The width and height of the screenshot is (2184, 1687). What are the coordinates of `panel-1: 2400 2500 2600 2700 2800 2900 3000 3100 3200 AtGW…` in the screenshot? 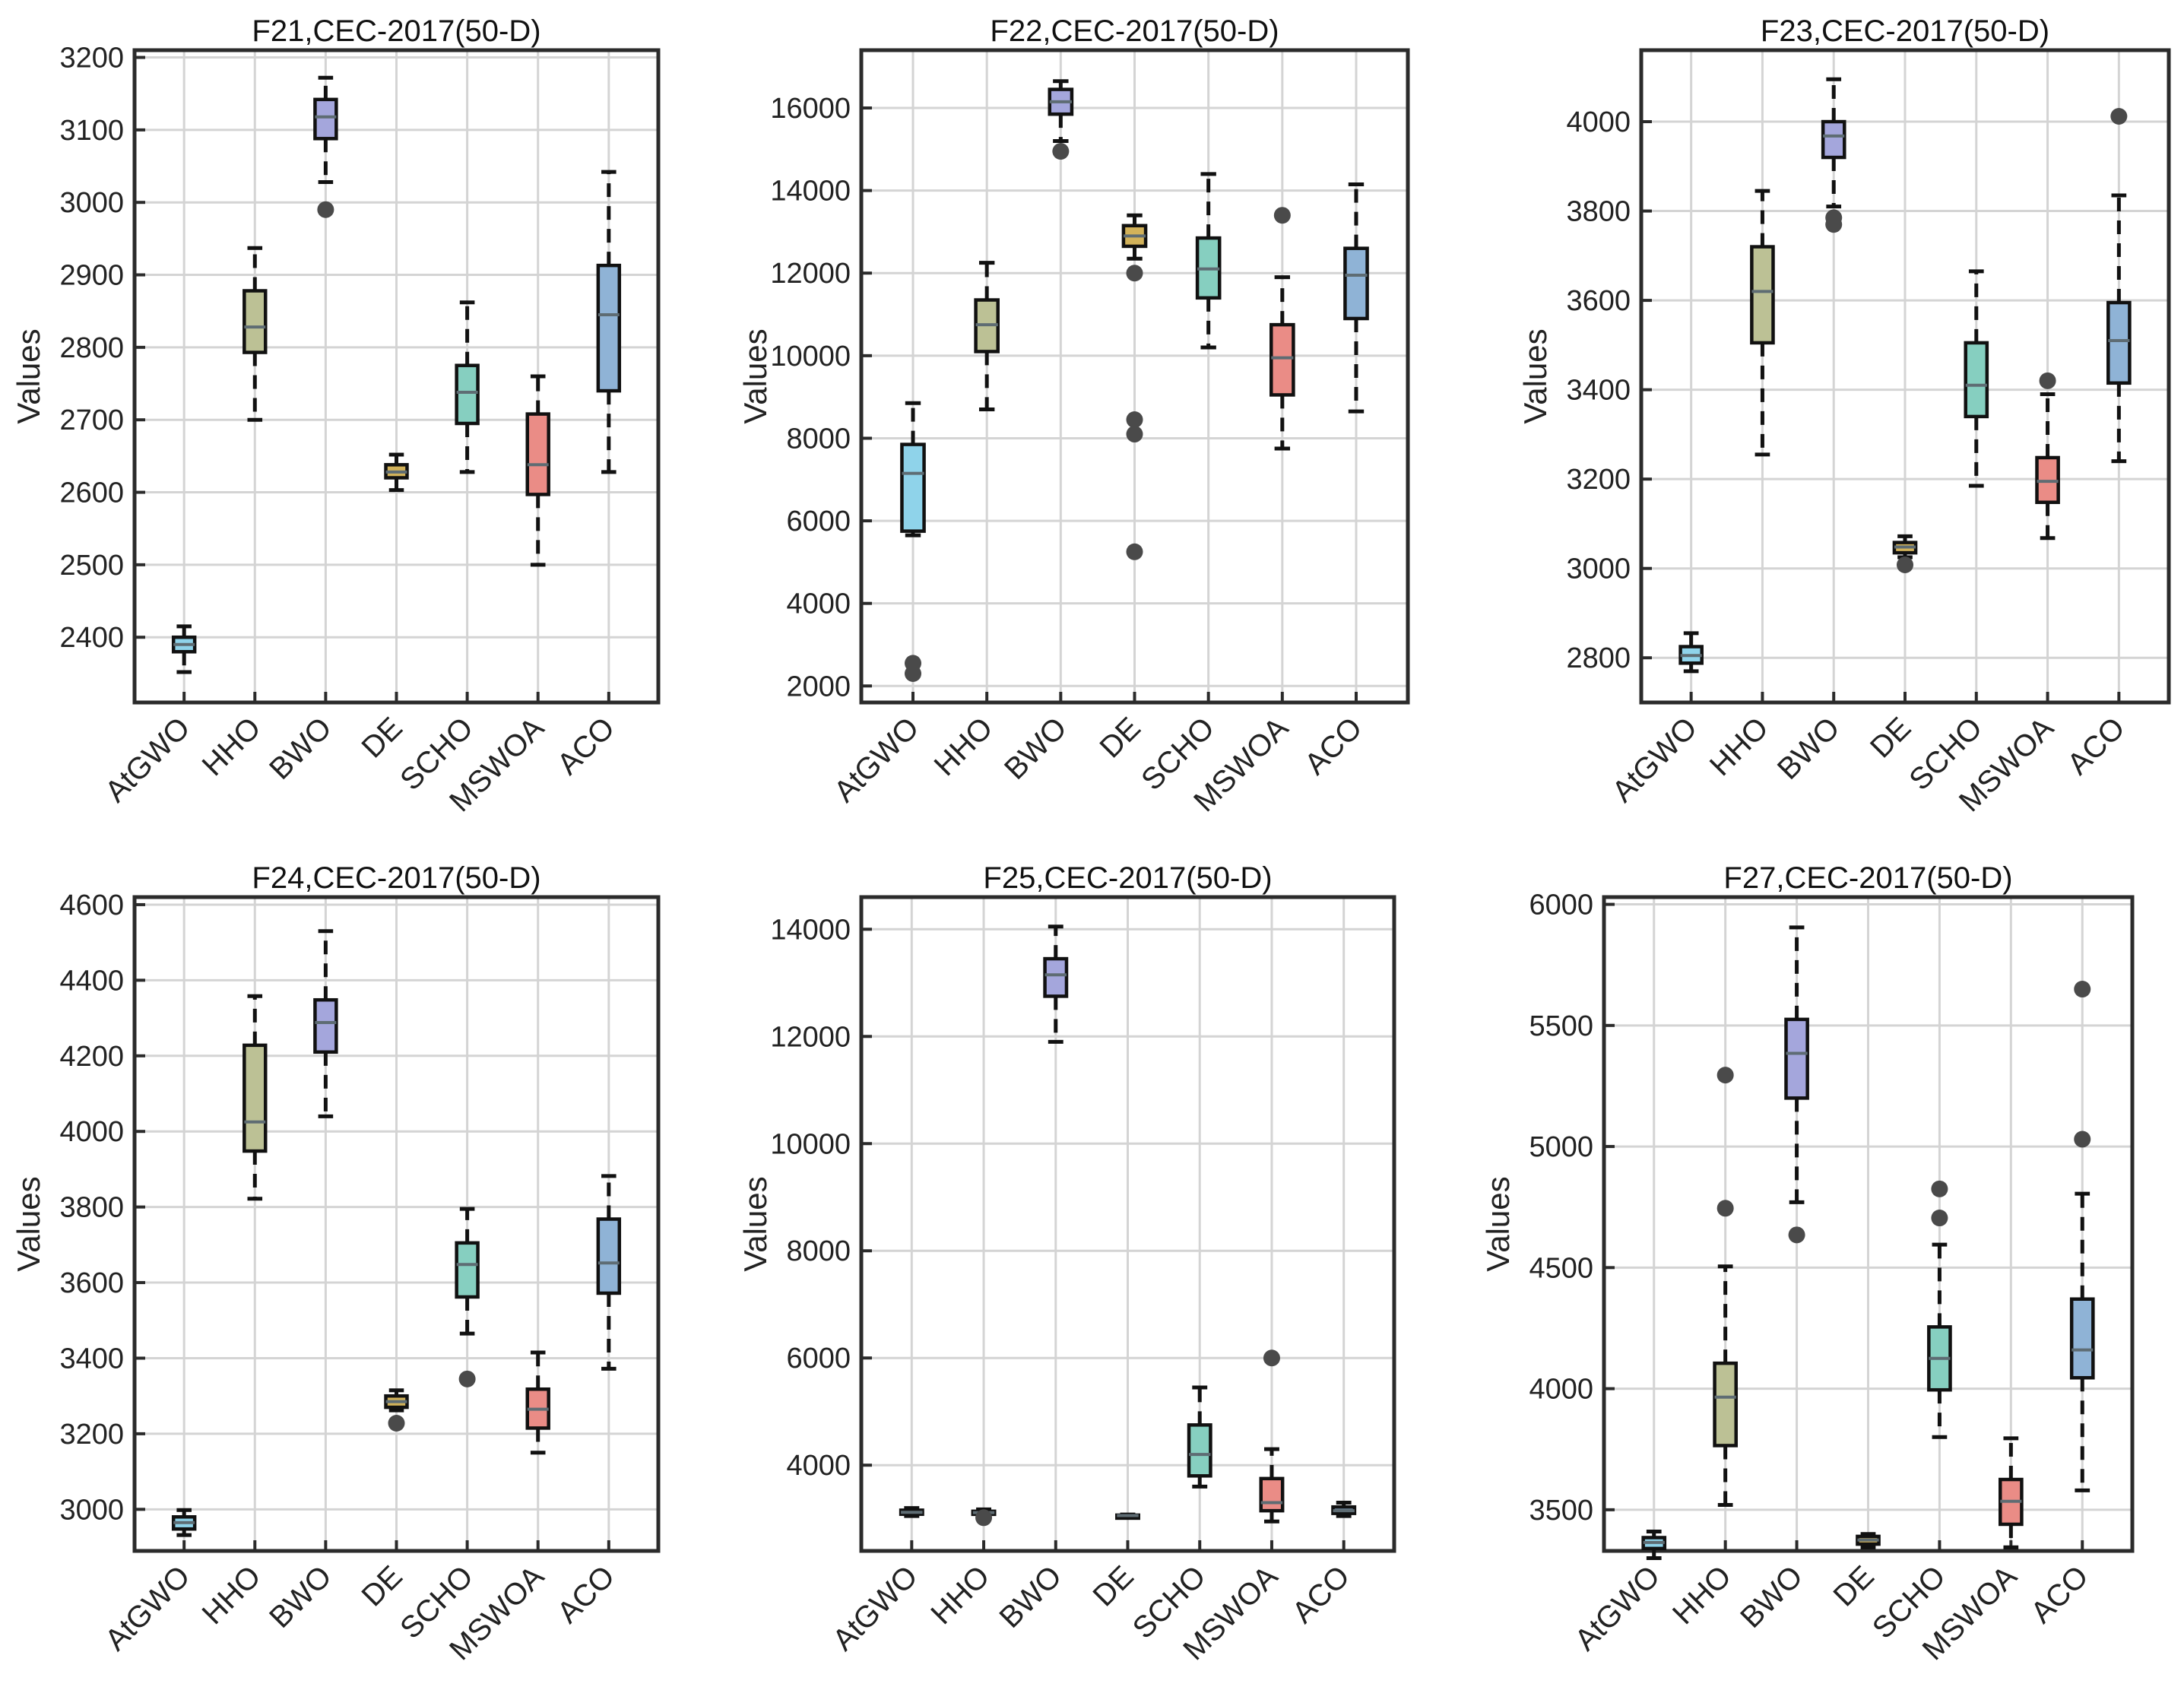 It's located at (336, 416).